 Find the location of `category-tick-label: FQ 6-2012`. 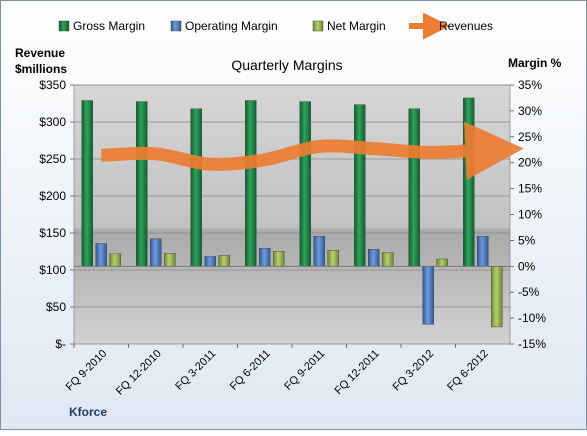

category-tick-label: FQ 6-2012 is located at coordinates (468, 371).